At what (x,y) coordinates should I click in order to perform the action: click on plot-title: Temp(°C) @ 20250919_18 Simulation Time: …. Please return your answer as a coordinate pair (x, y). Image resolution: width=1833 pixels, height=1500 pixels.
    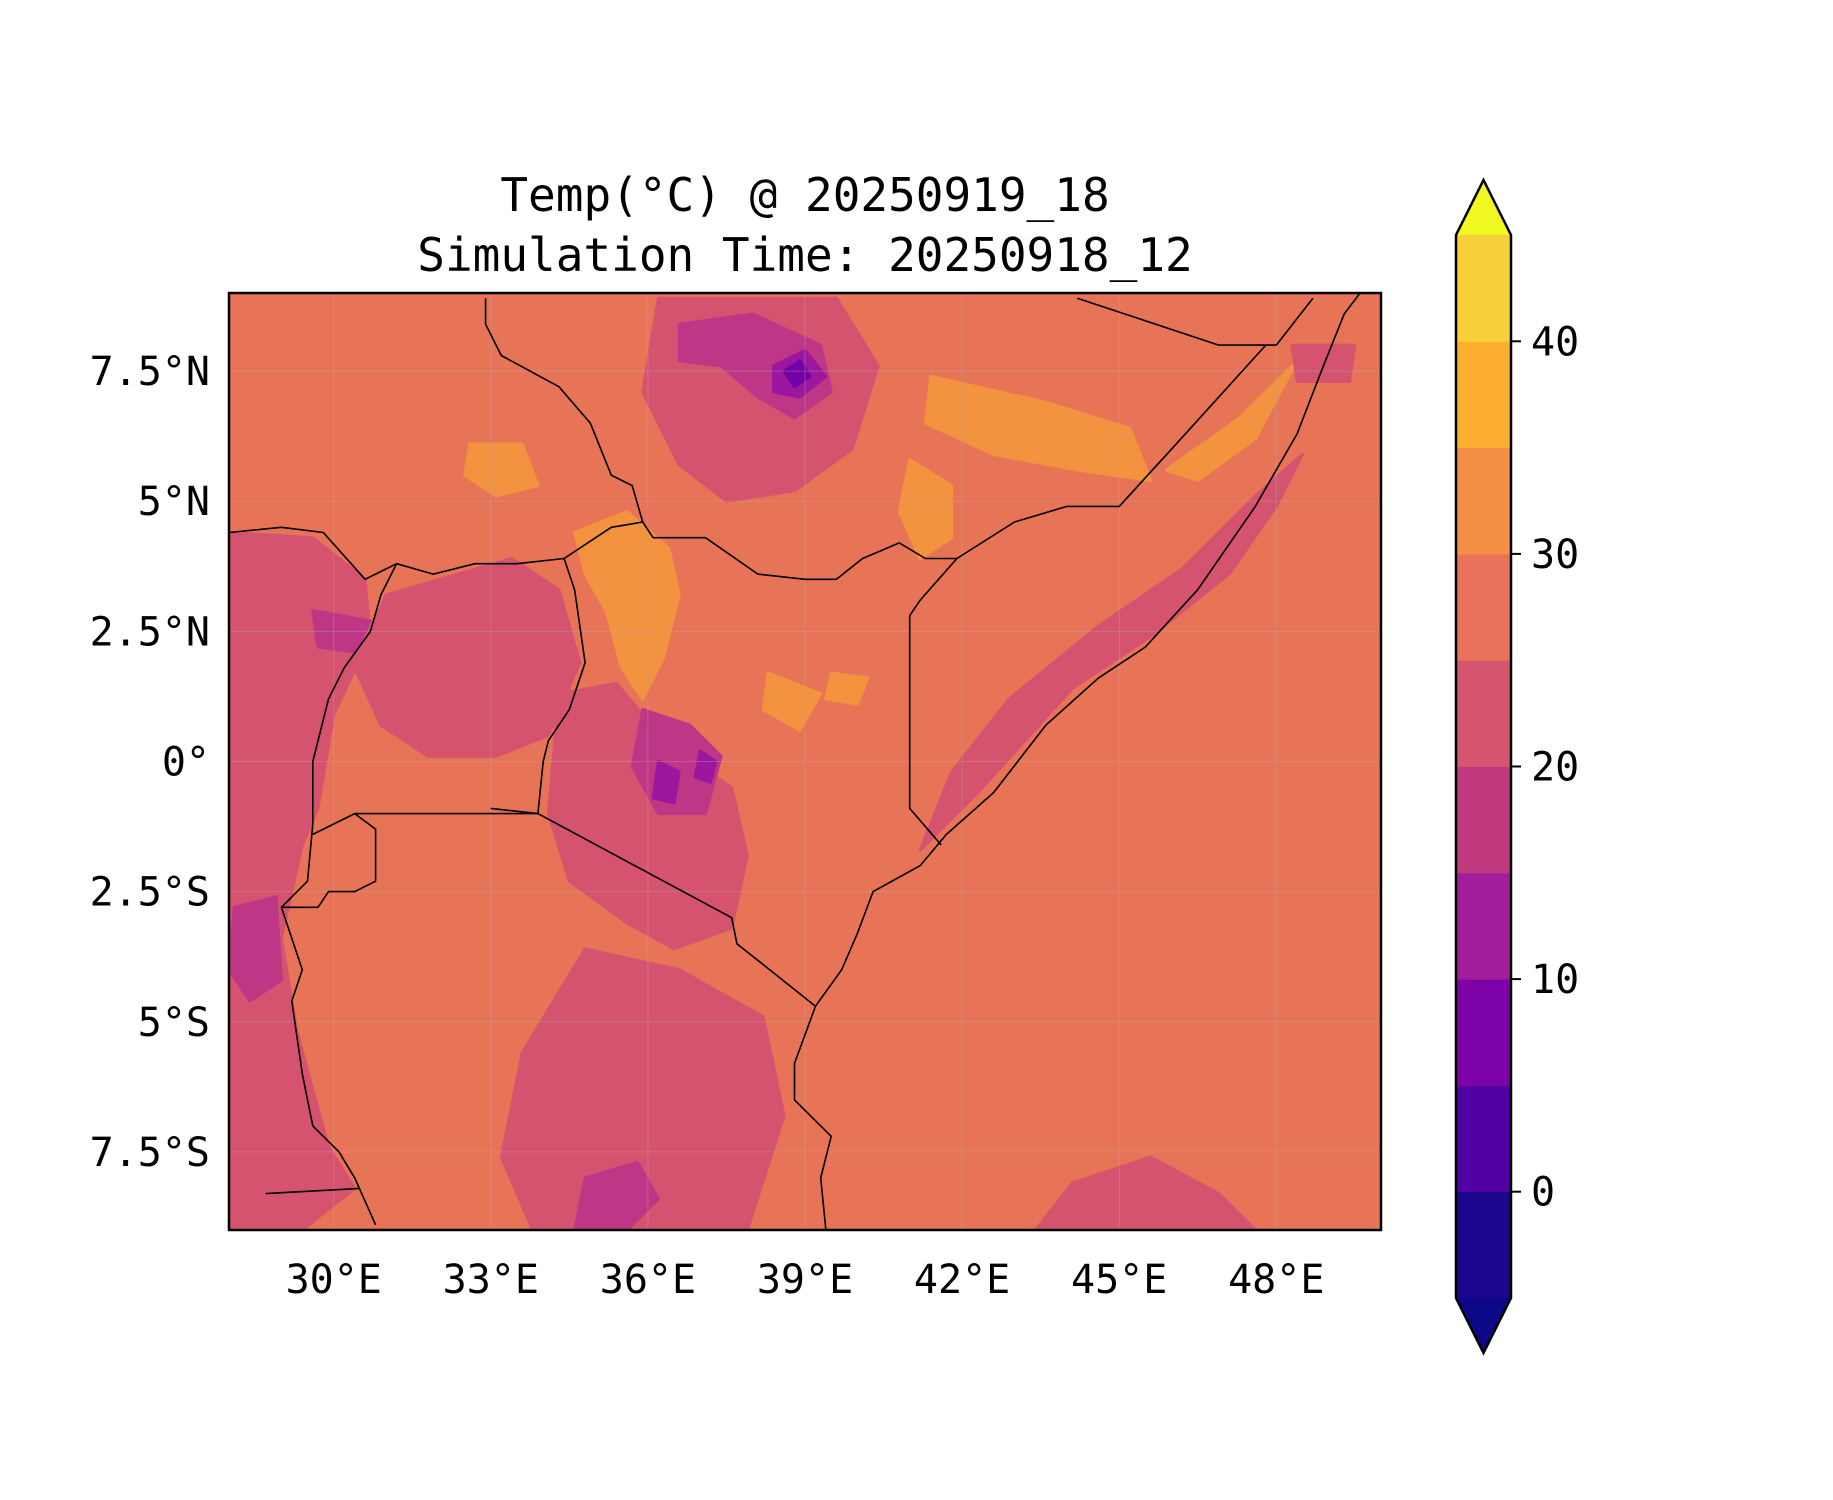
    Looking at the image, I should click on (805, 225).